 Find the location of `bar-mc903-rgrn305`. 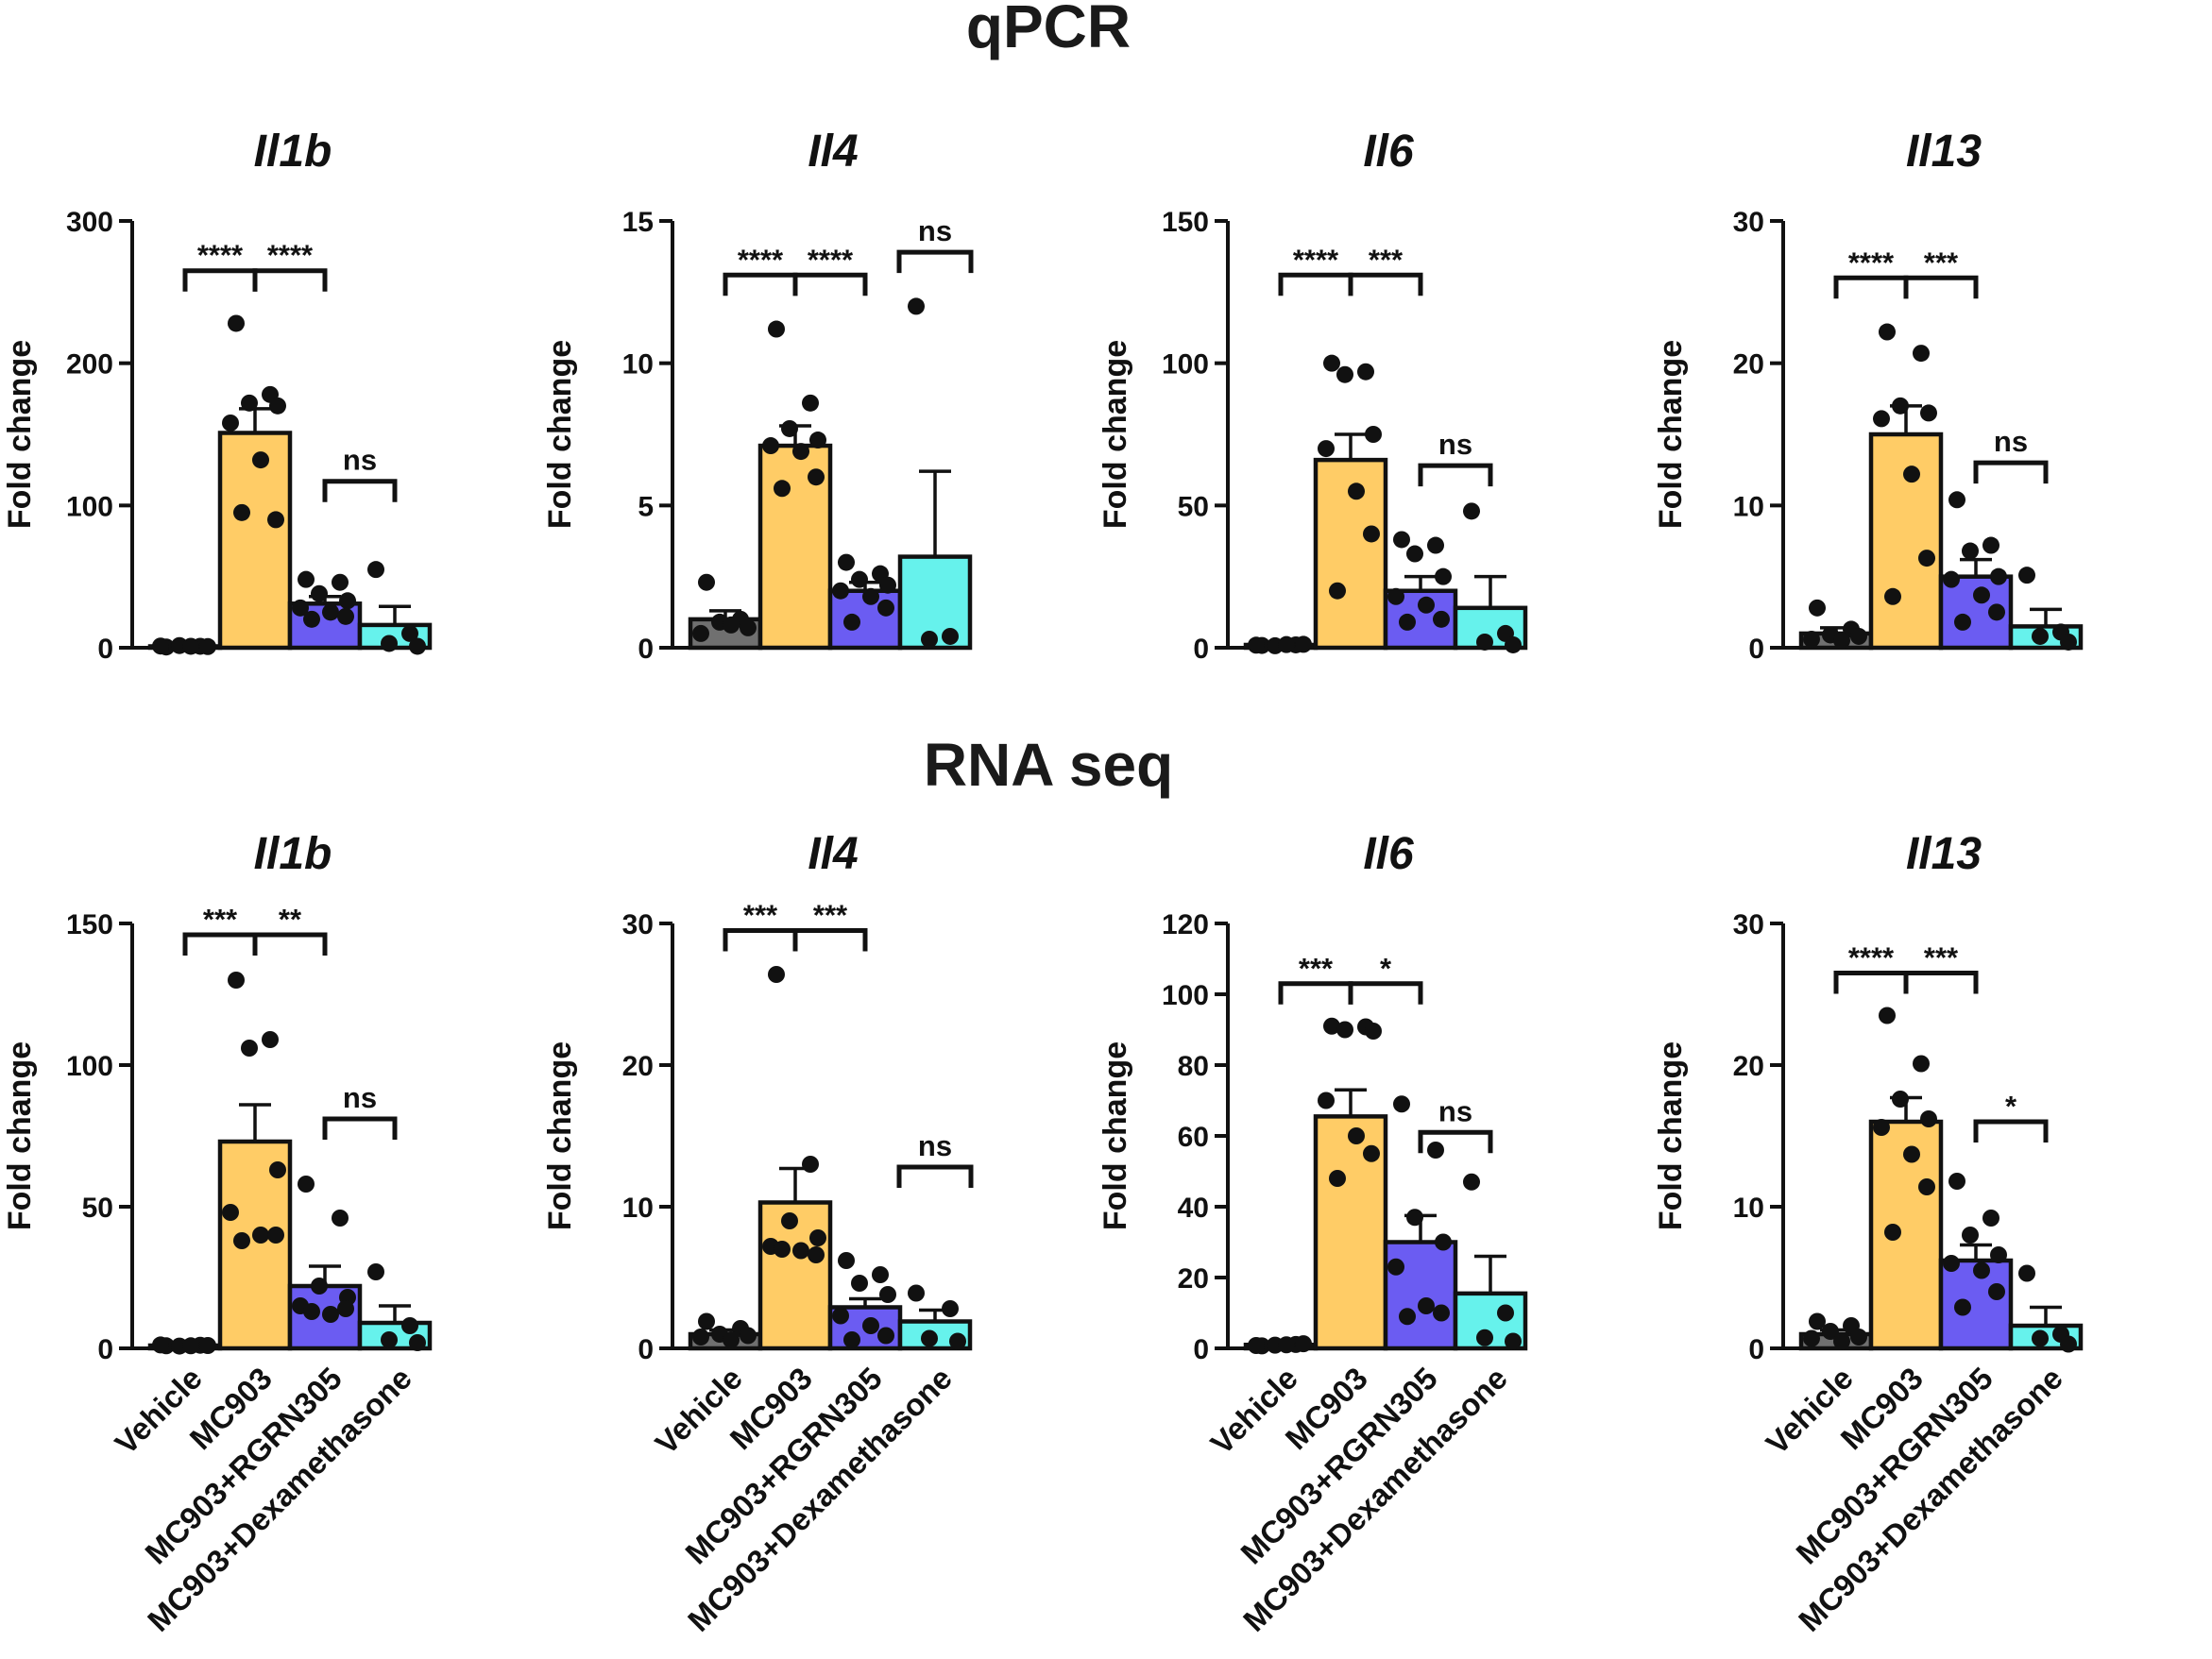

bar-mc903-rgrn305 is located at coordinates (1420, 1295).